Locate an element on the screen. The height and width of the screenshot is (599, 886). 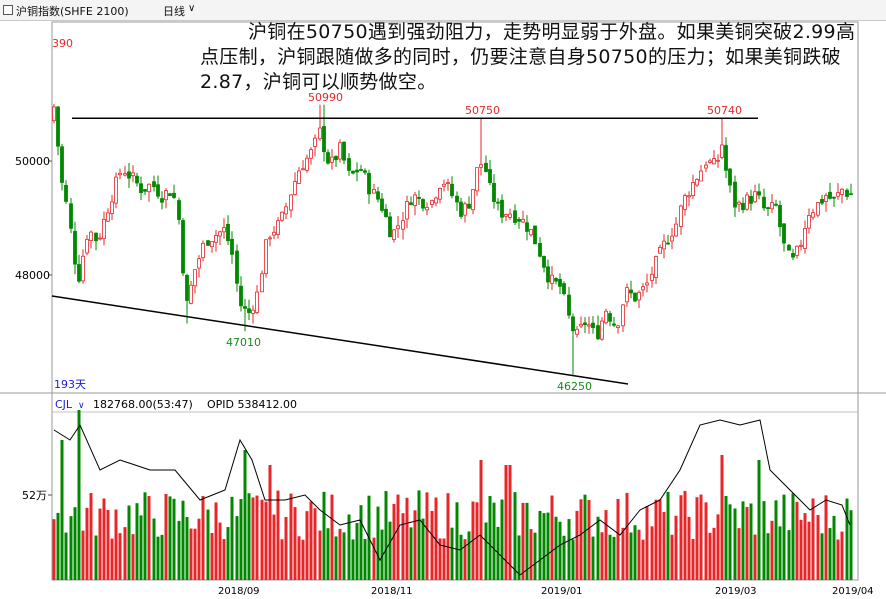
window-box-icon is located at coordinates (8, 10).